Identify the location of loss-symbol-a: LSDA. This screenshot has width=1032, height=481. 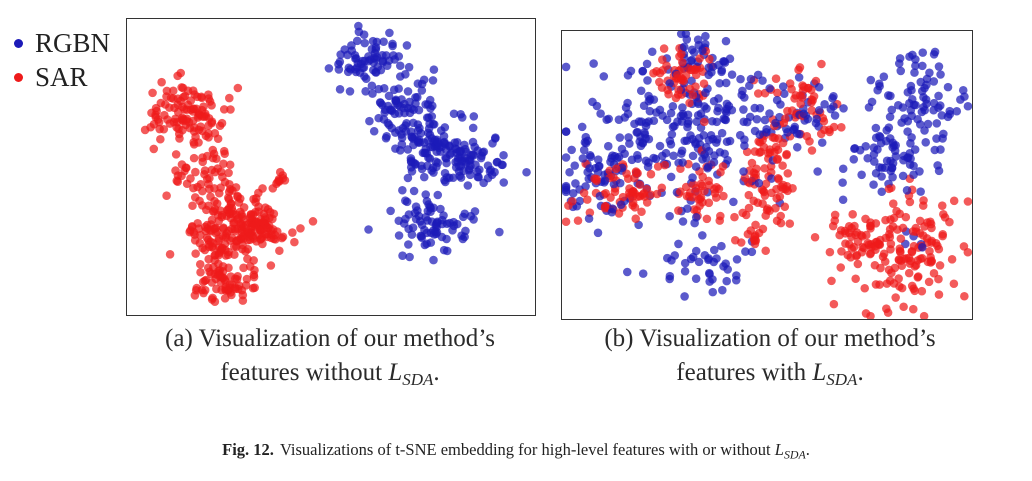
(410, 374).